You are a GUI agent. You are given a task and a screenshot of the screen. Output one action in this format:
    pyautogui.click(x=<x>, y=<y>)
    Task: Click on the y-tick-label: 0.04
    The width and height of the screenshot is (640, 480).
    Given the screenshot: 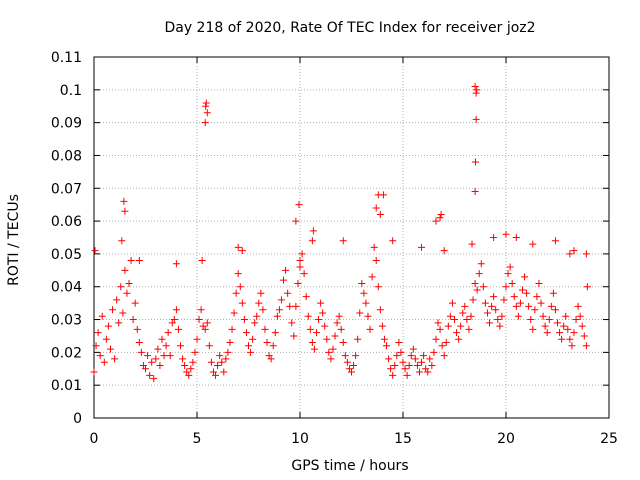 What is the action you would take?
    pyautogui.click(x=66, y=288)
    